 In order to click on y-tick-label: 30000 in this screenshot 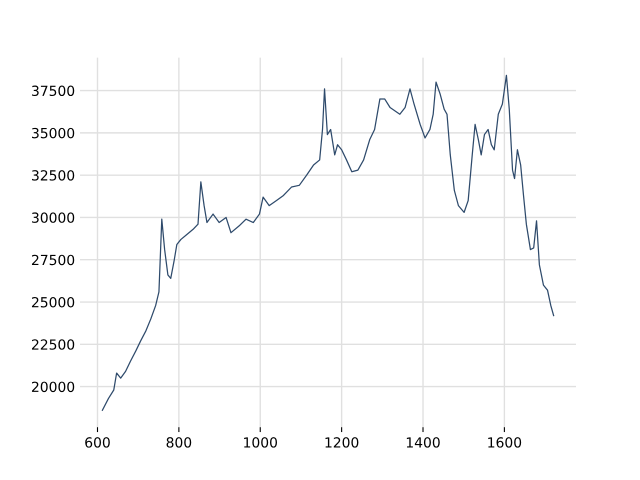, I will do `click(53, 217)`.